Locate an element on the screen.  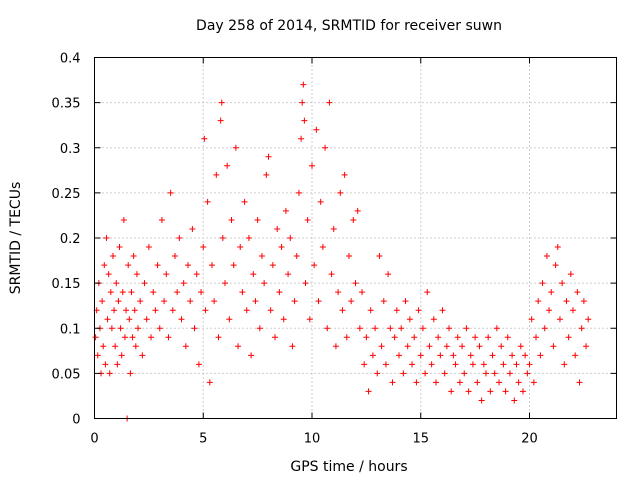
y-tick-label: 0.25 is located at coordinates (66, 194).